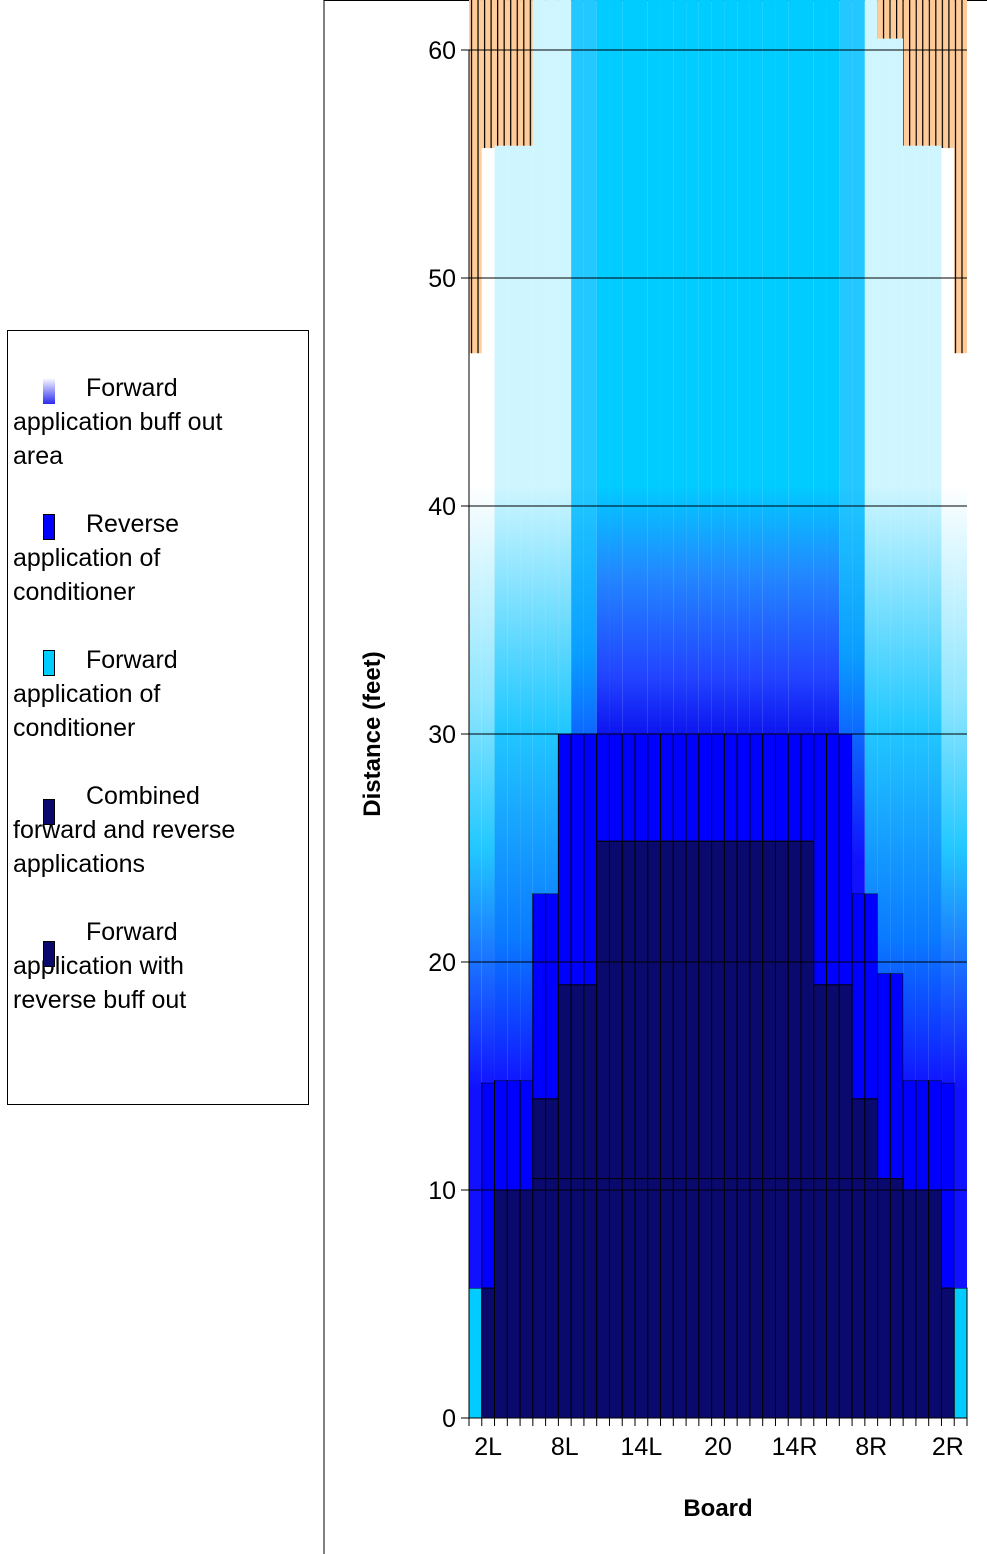 This screenshot has width=987, height=1554. Describe the element at coordinates (449, 735) in the screenshot. I see `y-axis: 0 10 20 30 40 50 60` at that location.